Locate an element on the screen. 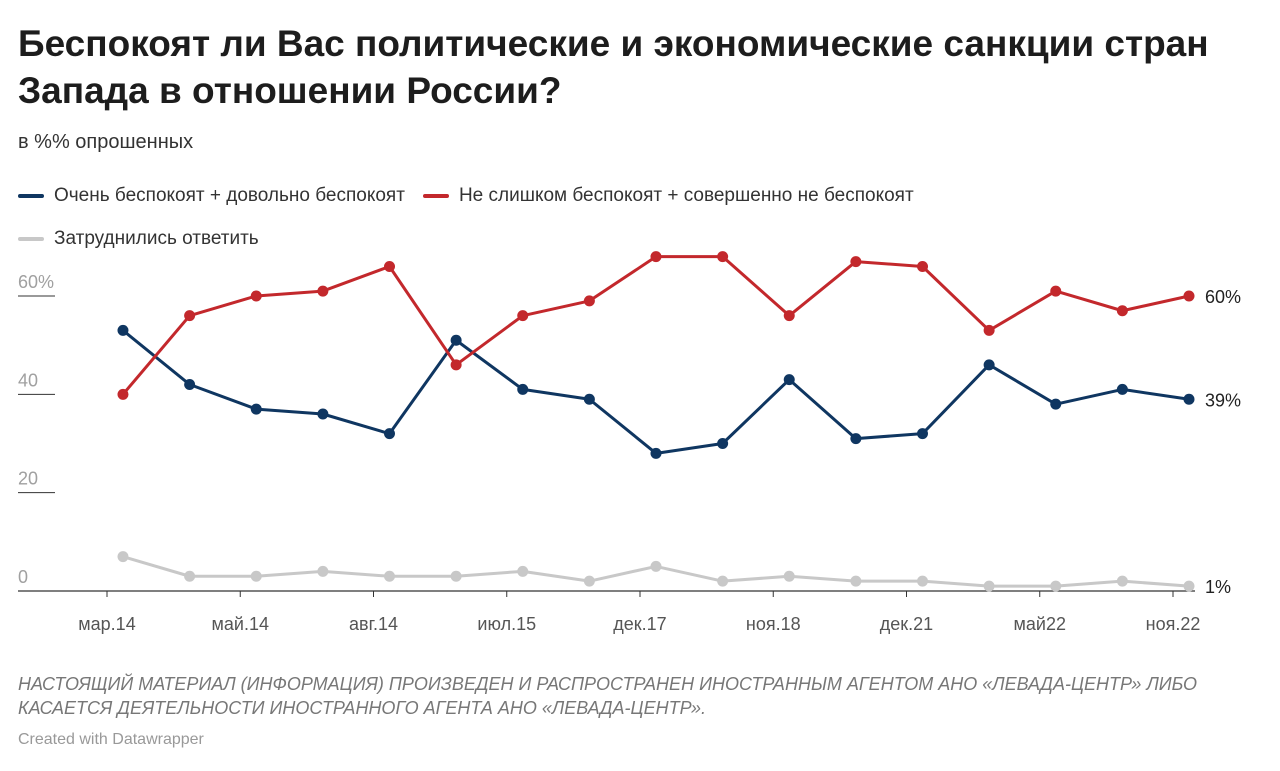 The image size is (1280, 771). legend-item-undecided: Затруднились ответить is located at coordinates (138, 239).